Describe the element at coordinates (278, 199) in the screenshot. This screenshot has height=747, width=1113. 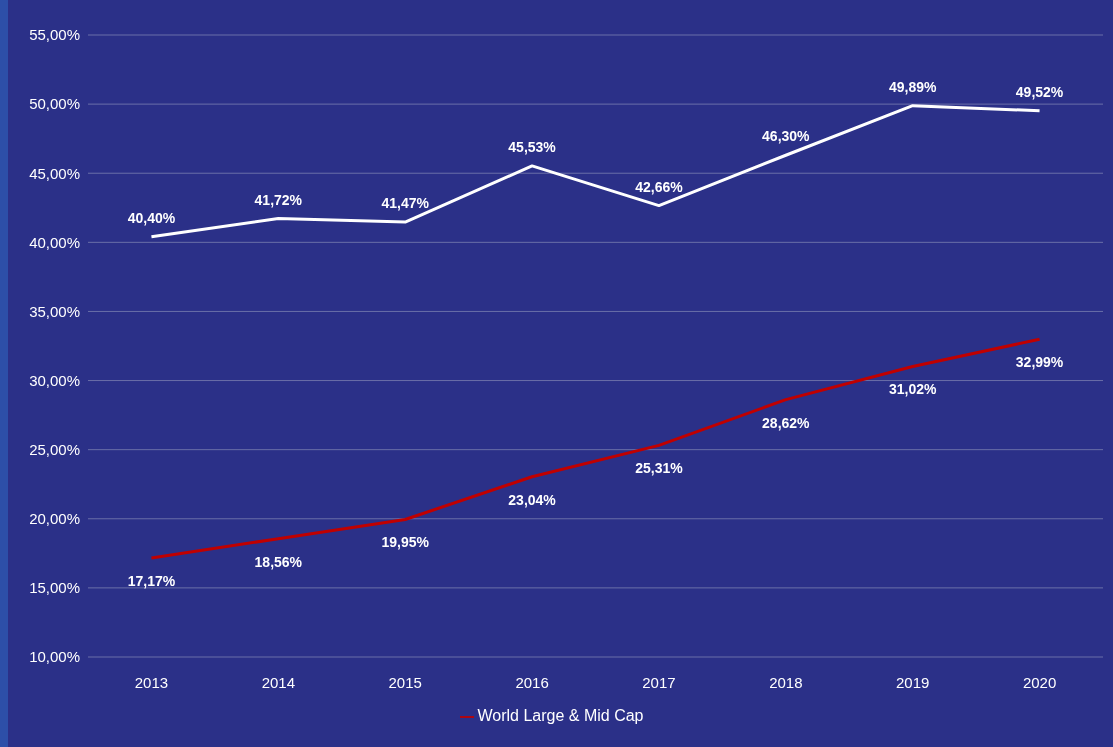
I see `data-label: 41,72%` at that location.